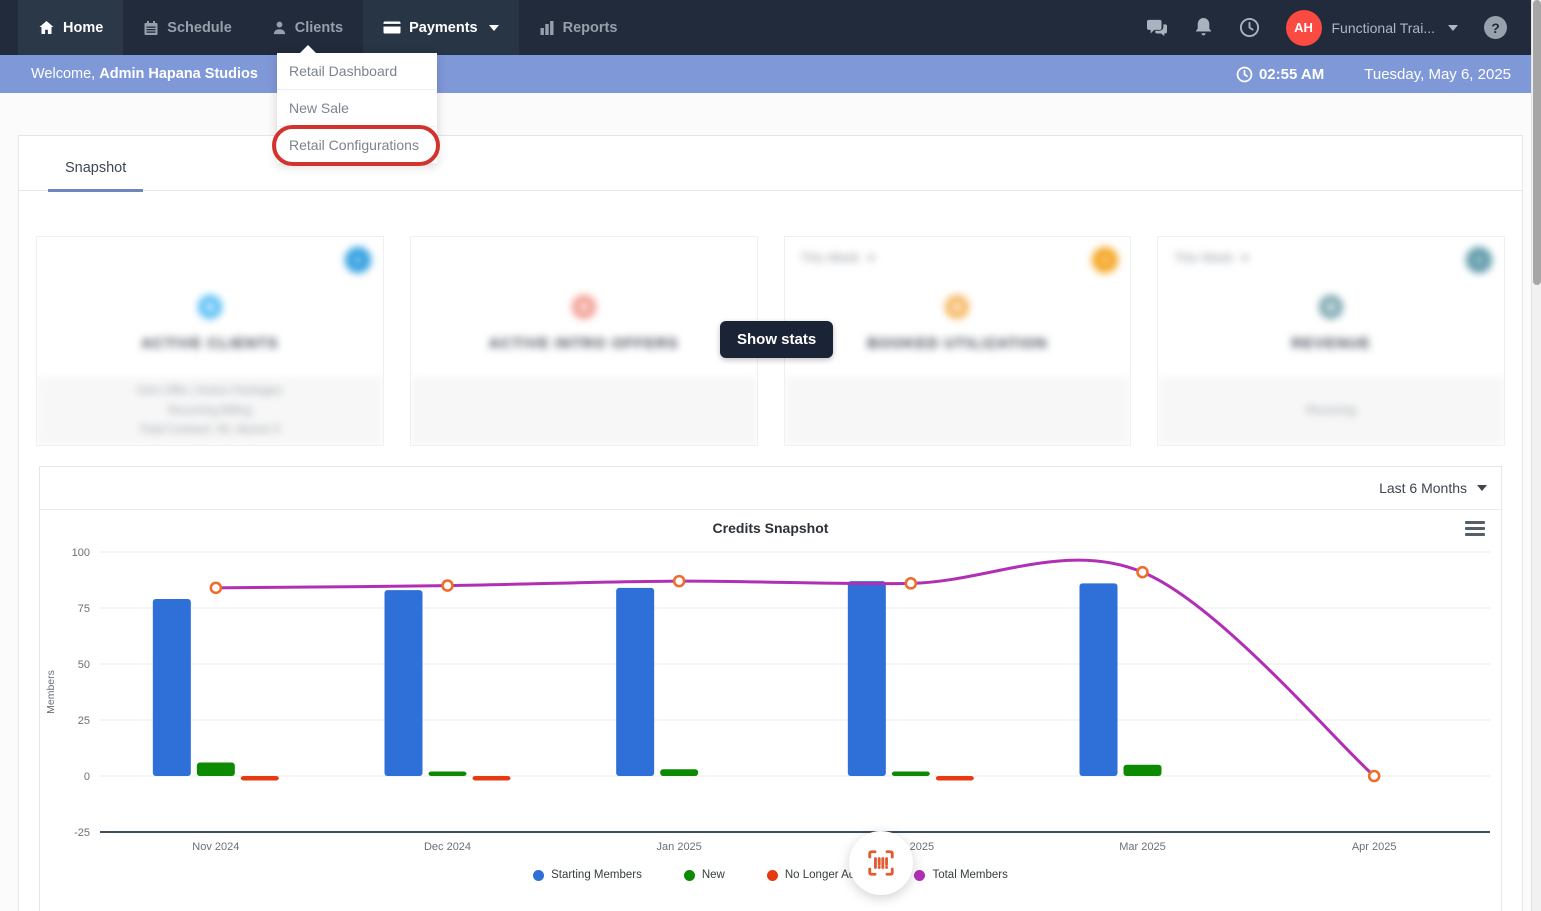  I want to click on y-axis-label: Members, so click(51, 692).